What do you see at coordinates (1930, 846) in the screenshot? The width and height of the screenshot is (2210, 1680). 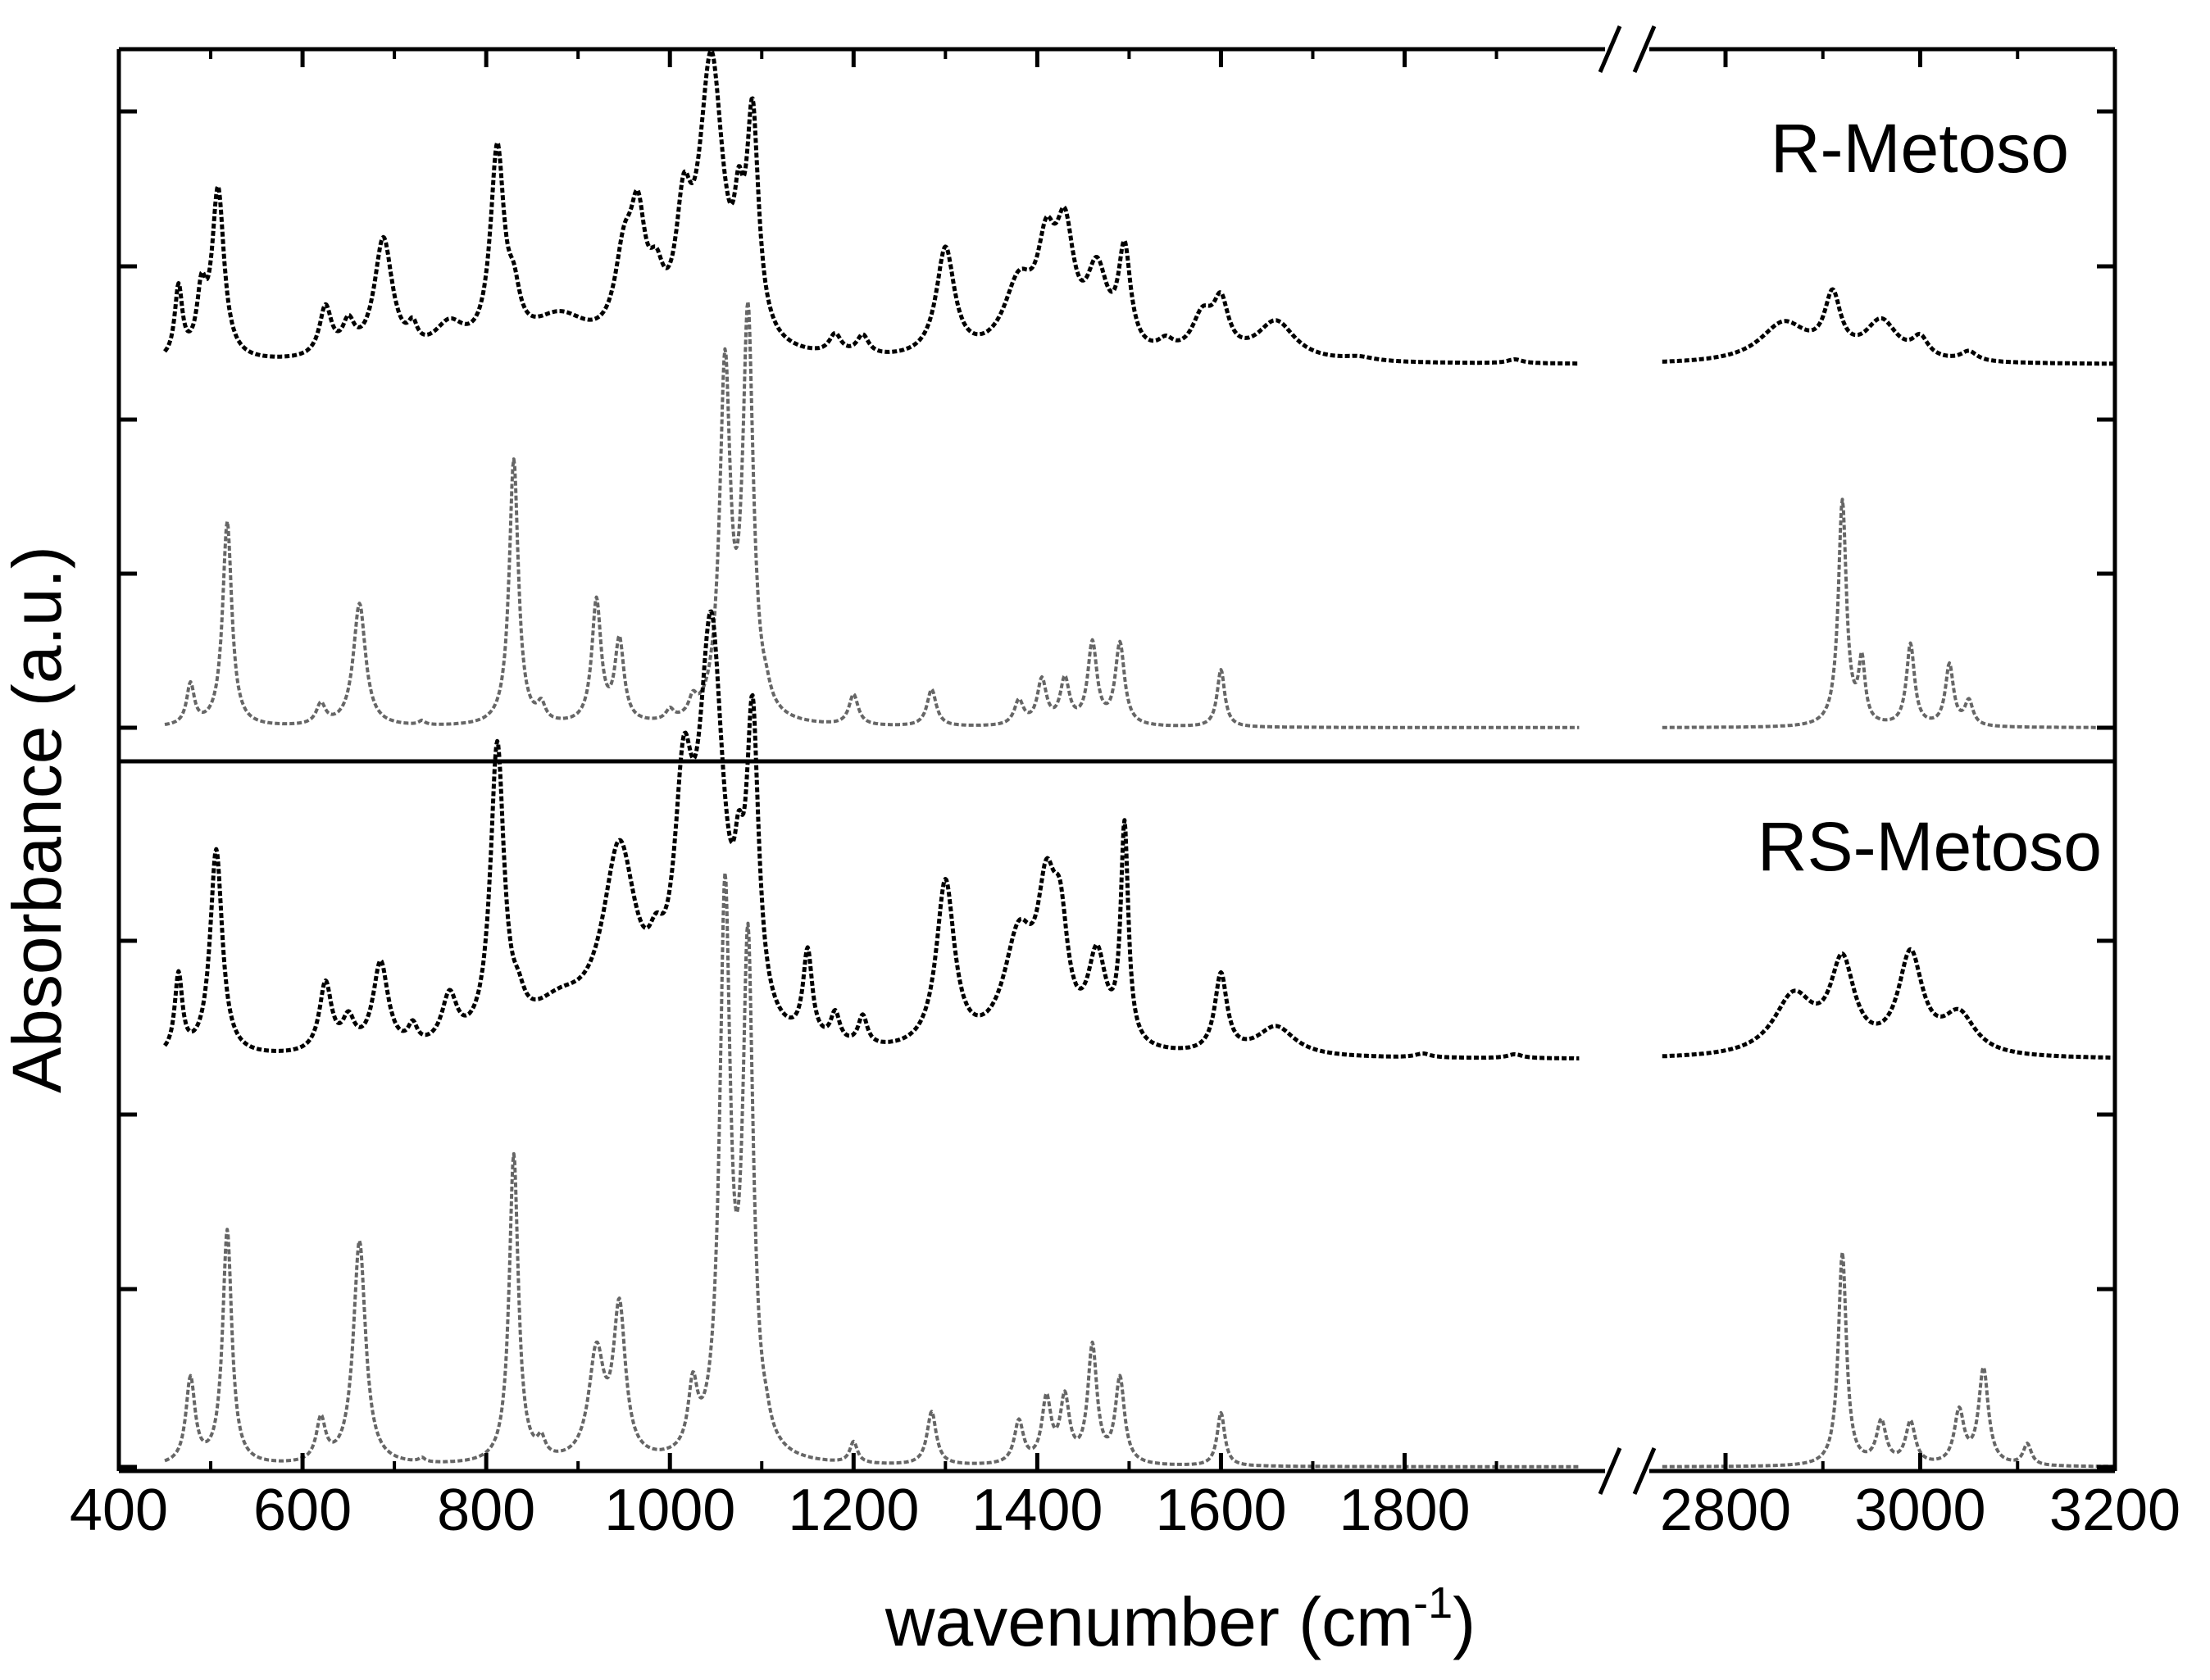 I see `panel-label-rs-metoso: RS-Metoso` at bounding box center [1930, 846].